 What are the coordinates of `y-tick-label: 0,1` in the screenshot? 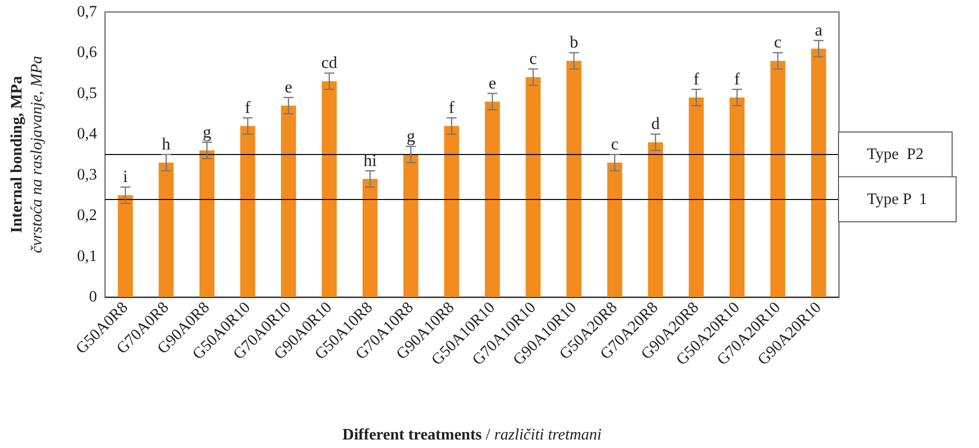 It's located at (87, 256).